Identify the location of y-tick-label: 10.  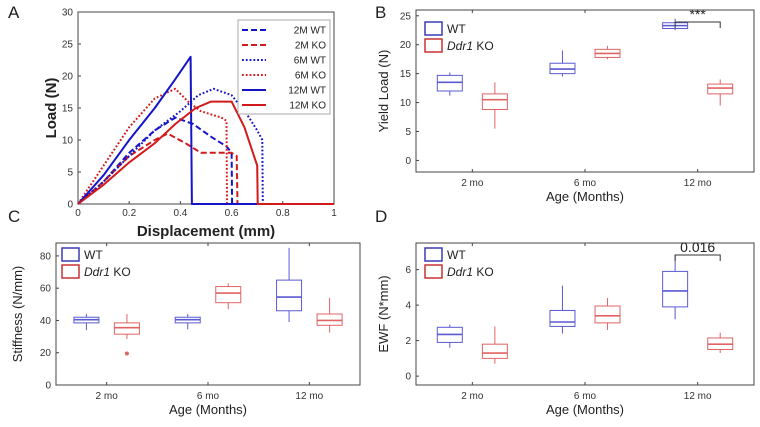
(68, 141).